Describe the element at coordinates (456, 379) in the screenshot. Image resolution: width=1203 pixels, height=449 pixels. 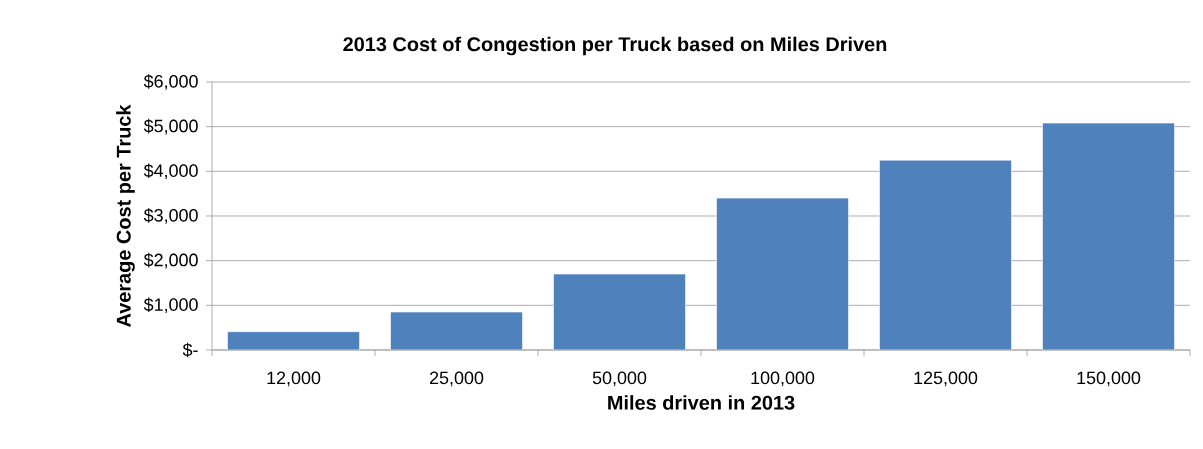
I see `x-tick-label: 25,000` at that location.